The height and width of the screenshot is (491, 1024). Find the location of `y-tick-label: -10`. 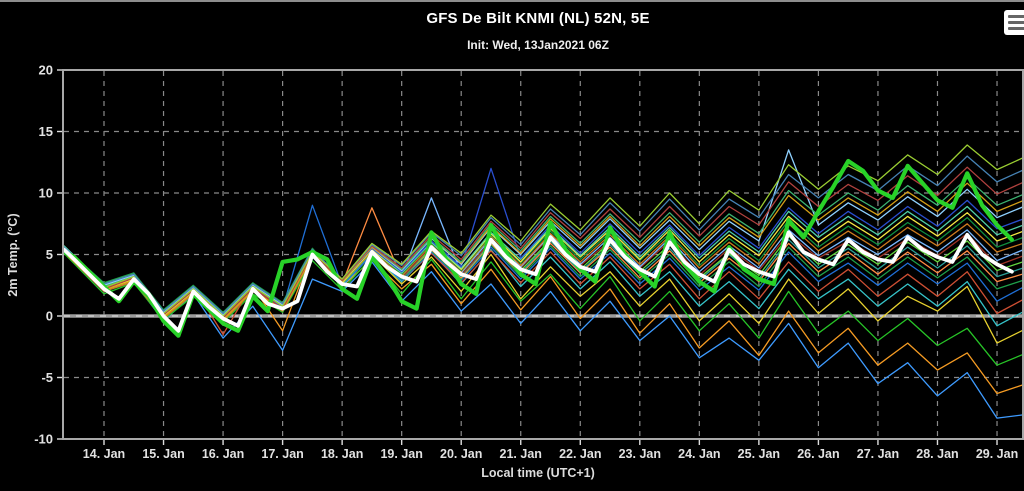

y-tick-label: -10 is located at coordinates (43, 439).